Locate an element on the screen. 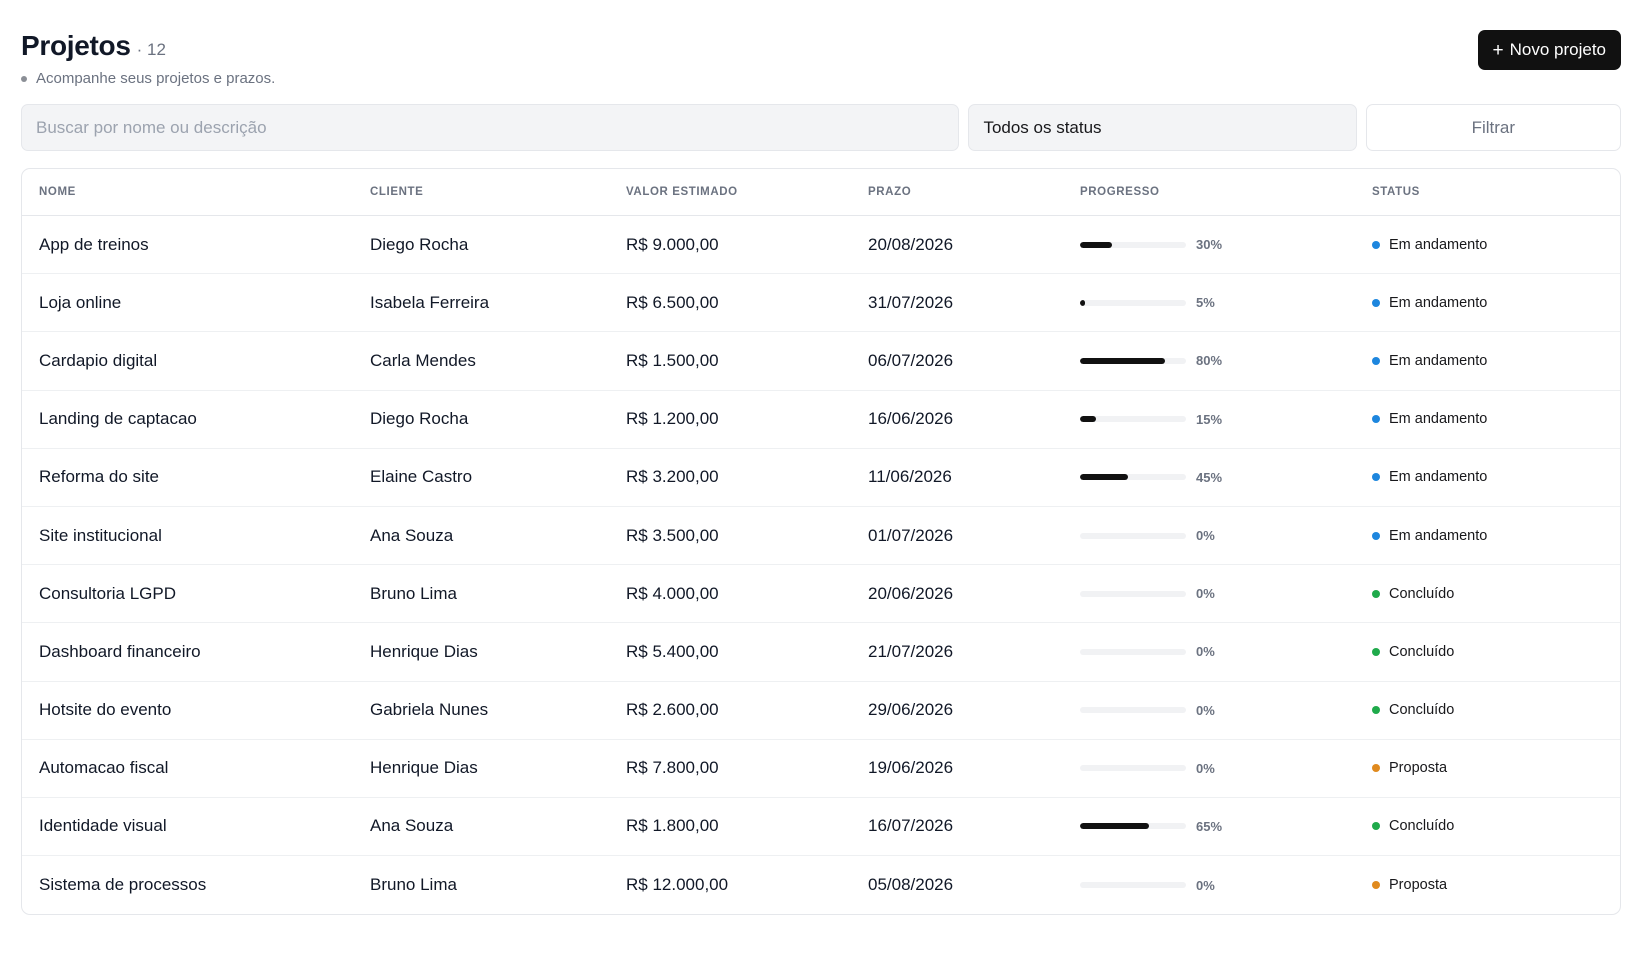  client-name: Ana Souza is located at coordinates (412, 826).